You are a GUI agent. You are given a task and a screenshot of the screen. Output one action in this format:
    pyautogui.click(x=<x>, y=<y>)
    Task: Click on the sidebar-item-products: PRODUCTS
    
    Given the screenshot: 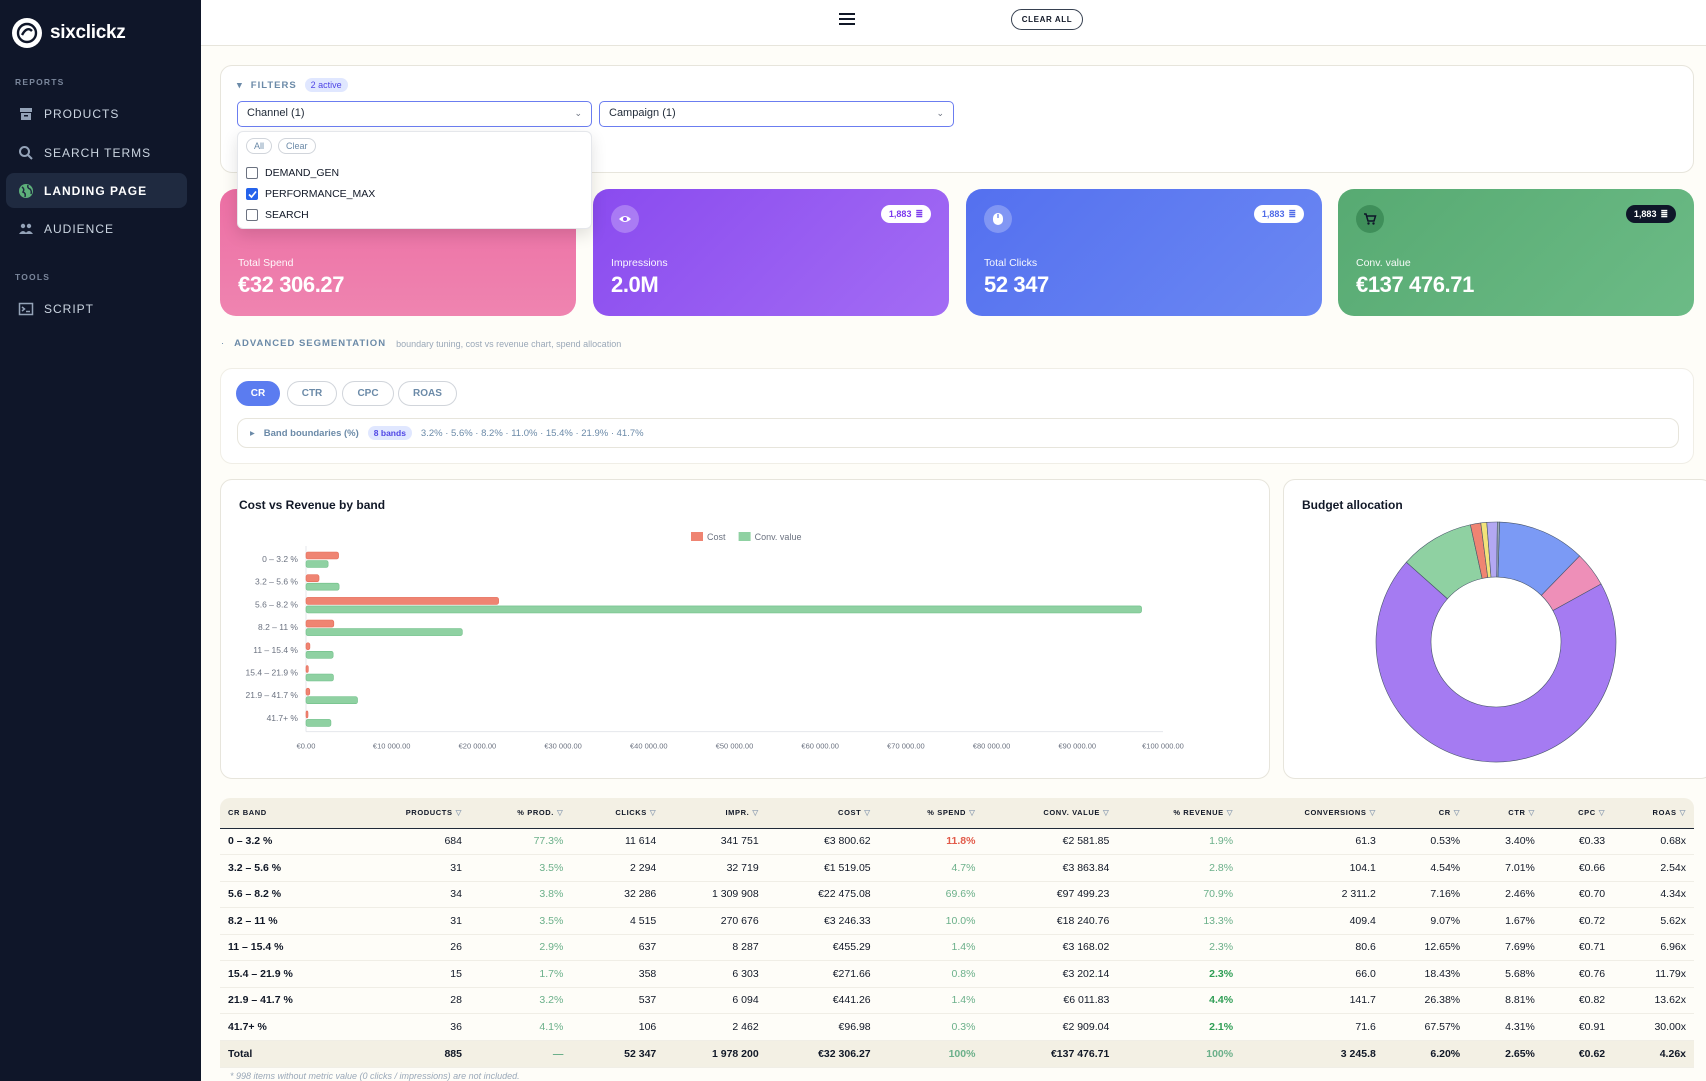 What is the action you would take?
    pyautogui.click(x=96, y=113)
    